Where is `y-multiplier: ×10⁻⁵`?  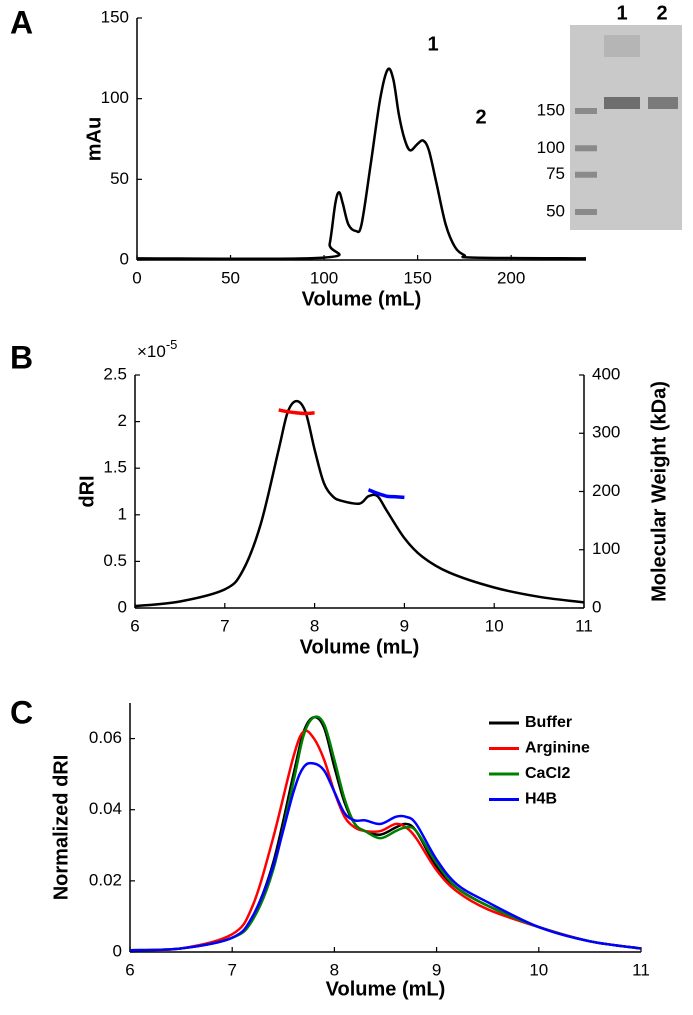
y-multiplier: ×10⁻⁵ is located at coordinates (157, 349).